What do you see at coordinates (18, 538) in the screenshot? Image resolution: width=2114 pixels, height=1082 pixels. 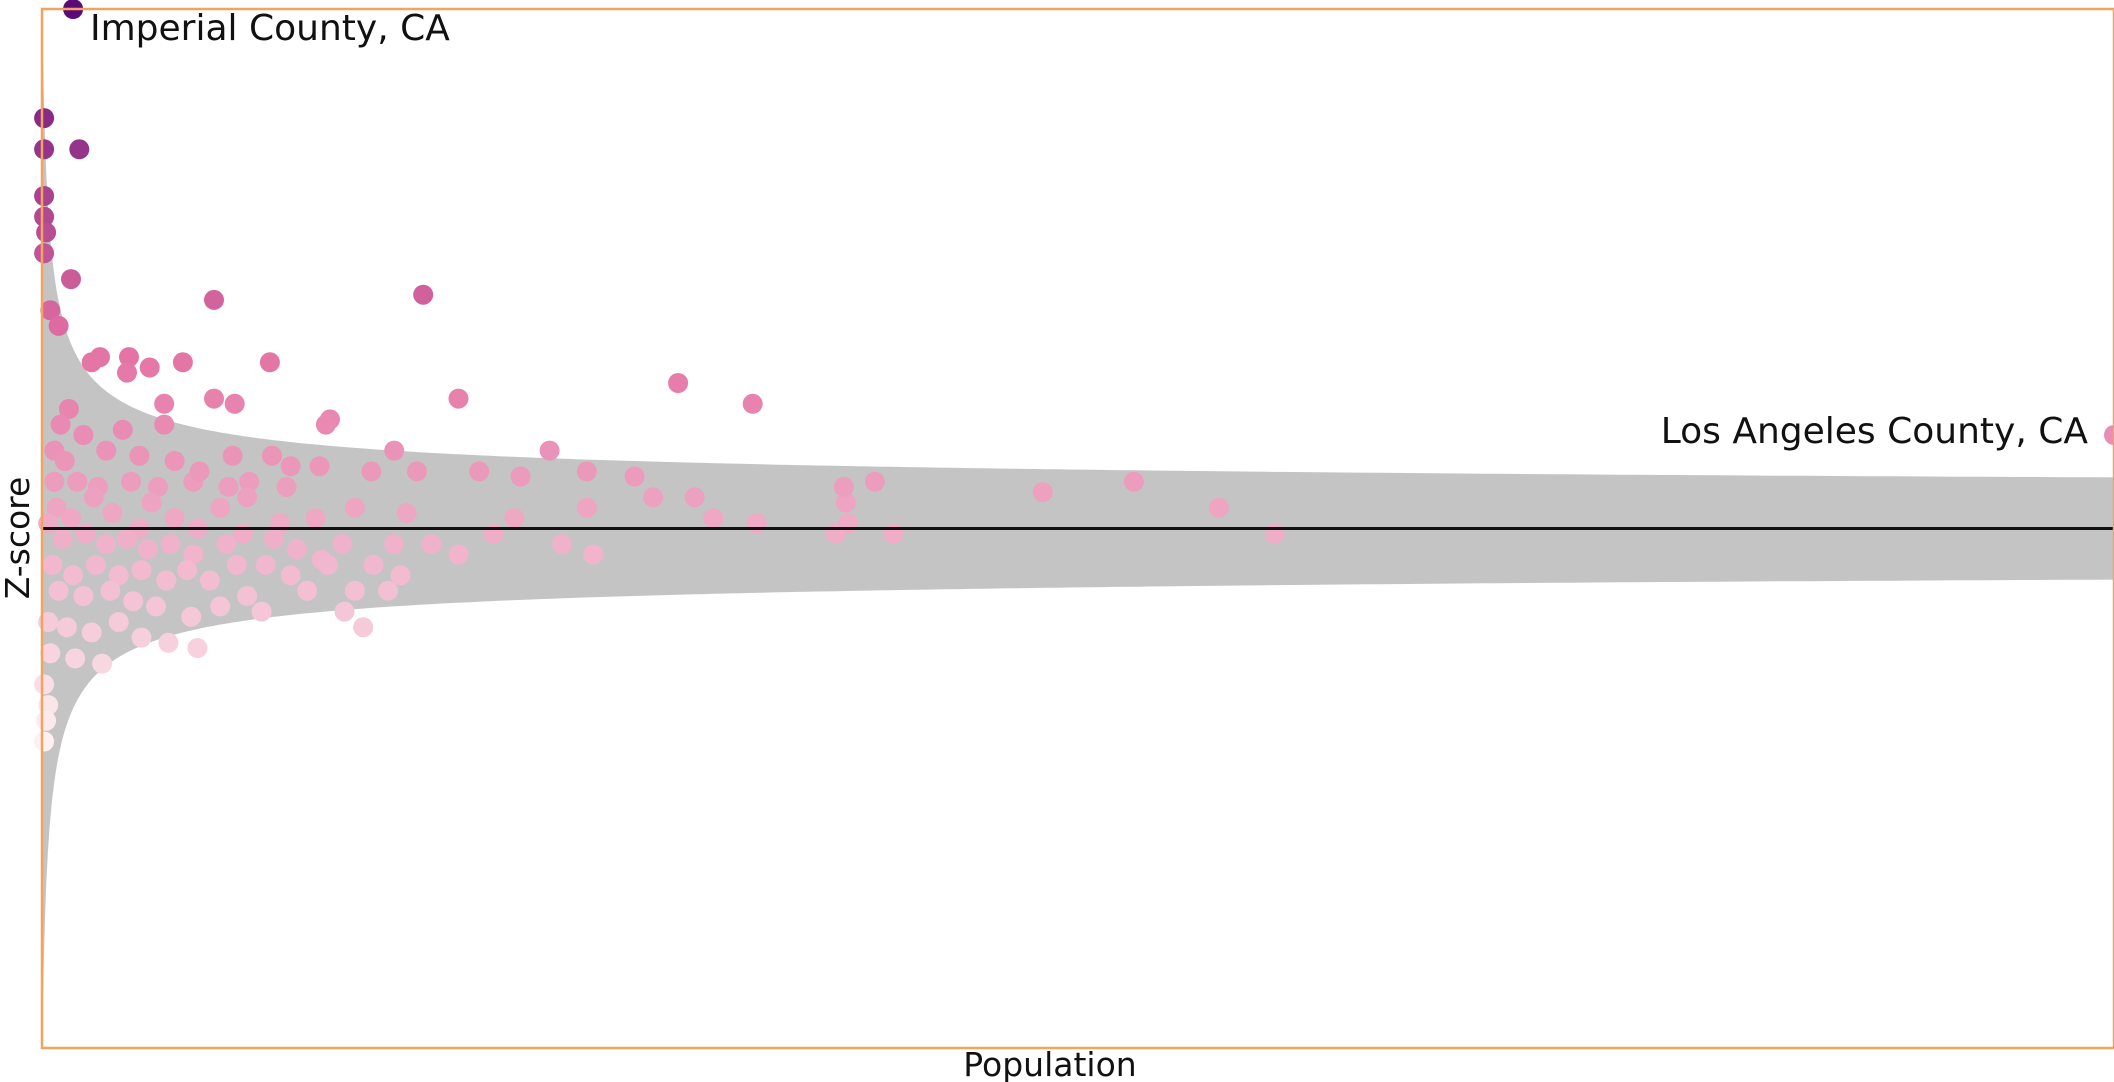 I see `y-axis-title: Z-score` at bounding box center [18, 538].